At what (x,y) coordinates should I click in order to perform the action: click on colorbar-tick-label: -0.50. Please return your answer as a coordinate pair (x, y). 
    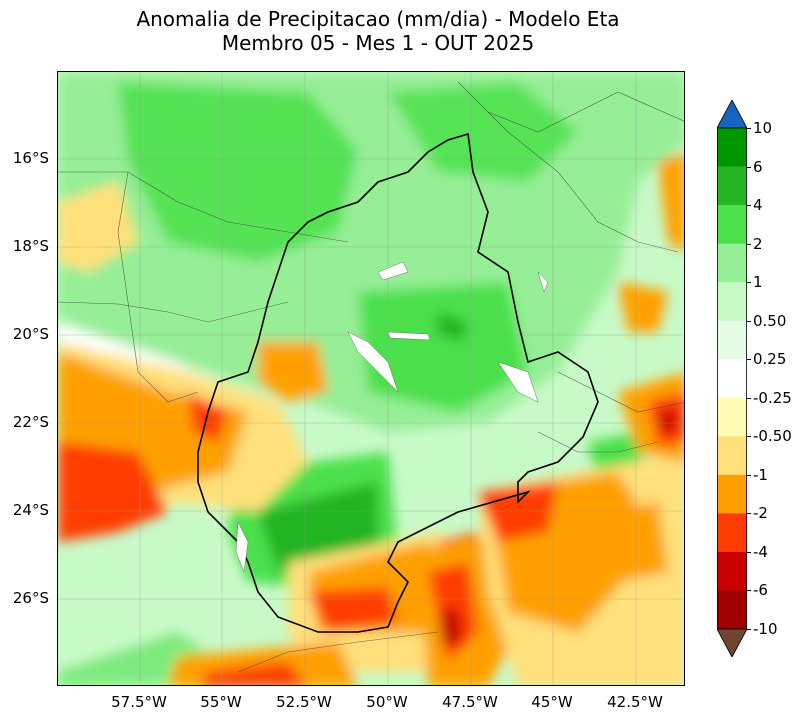
    Looking at the image, I should click on (772, 436).